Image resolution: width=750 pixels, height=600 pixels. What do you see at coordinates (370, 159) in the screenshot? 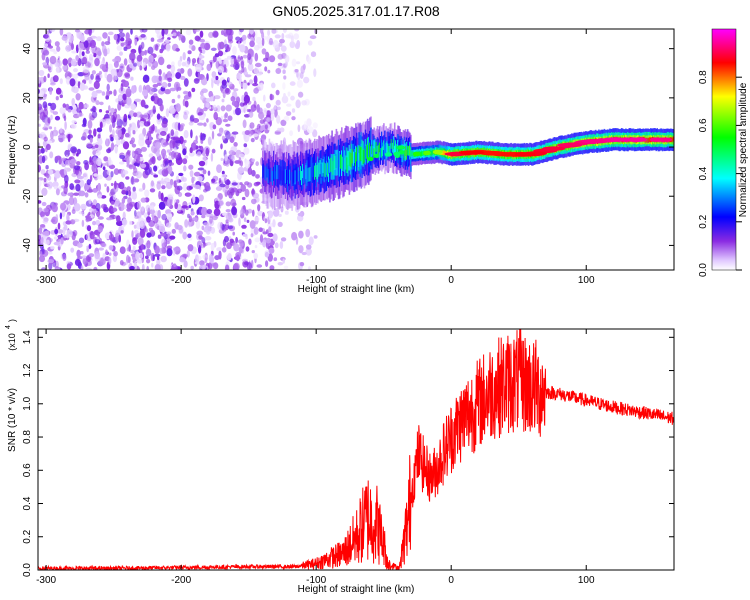
I see `spectrogram-peak-cell` at bounding box center [370, 159].